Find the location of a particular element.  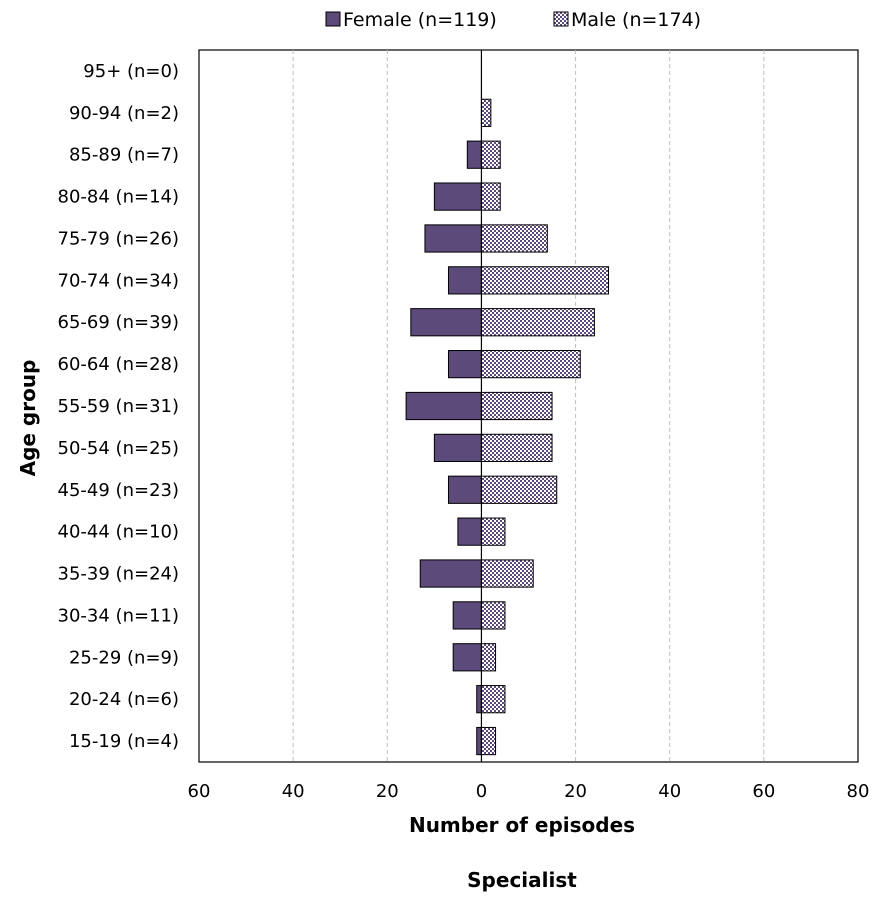

x-axis-title: Number of episodes is located at coordinates (522, 825).